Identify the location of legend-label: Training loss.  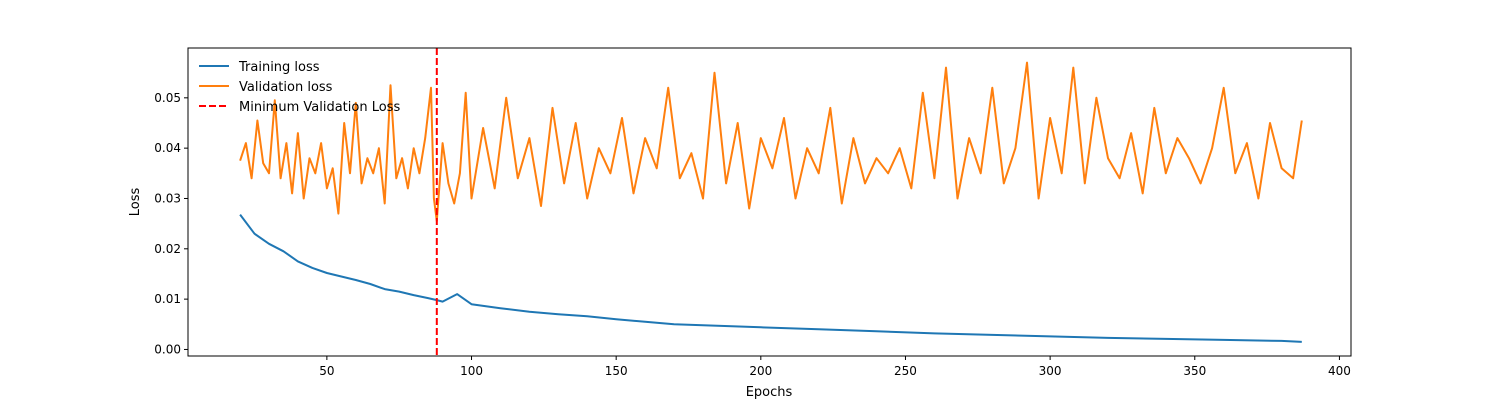
(279, 67).